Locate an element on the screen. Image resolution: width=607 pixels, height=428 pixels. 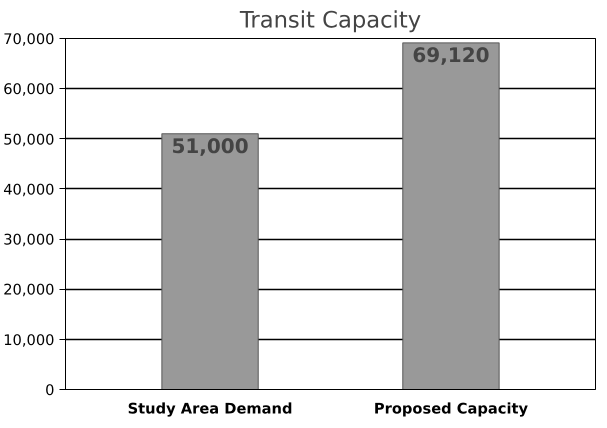
chart-title: Transit Capacity is located at coordinates (330, 21).